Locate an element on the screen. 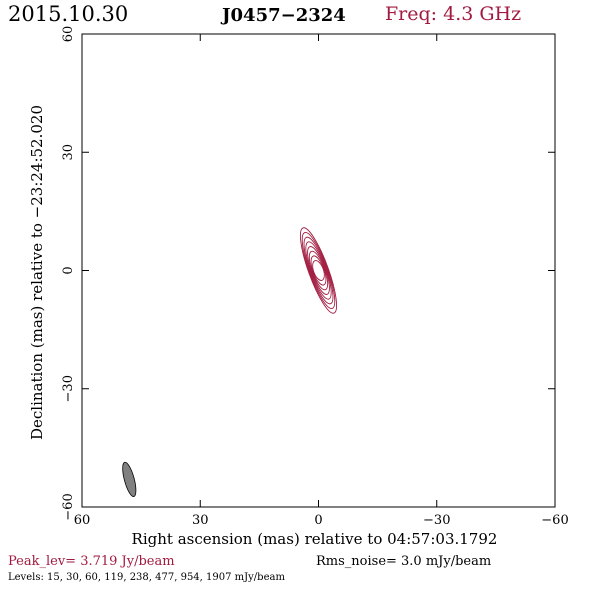 Image resolution: width=590 pixels, height=590 pixels. x-tick-label: 60 is located at coordinates (82, 520).